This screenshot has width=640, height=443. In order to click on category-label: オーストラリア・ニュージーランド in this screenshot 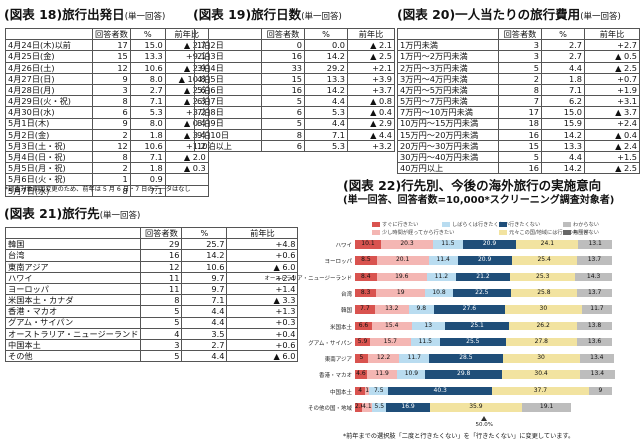, I will do `click(308, 278)`.